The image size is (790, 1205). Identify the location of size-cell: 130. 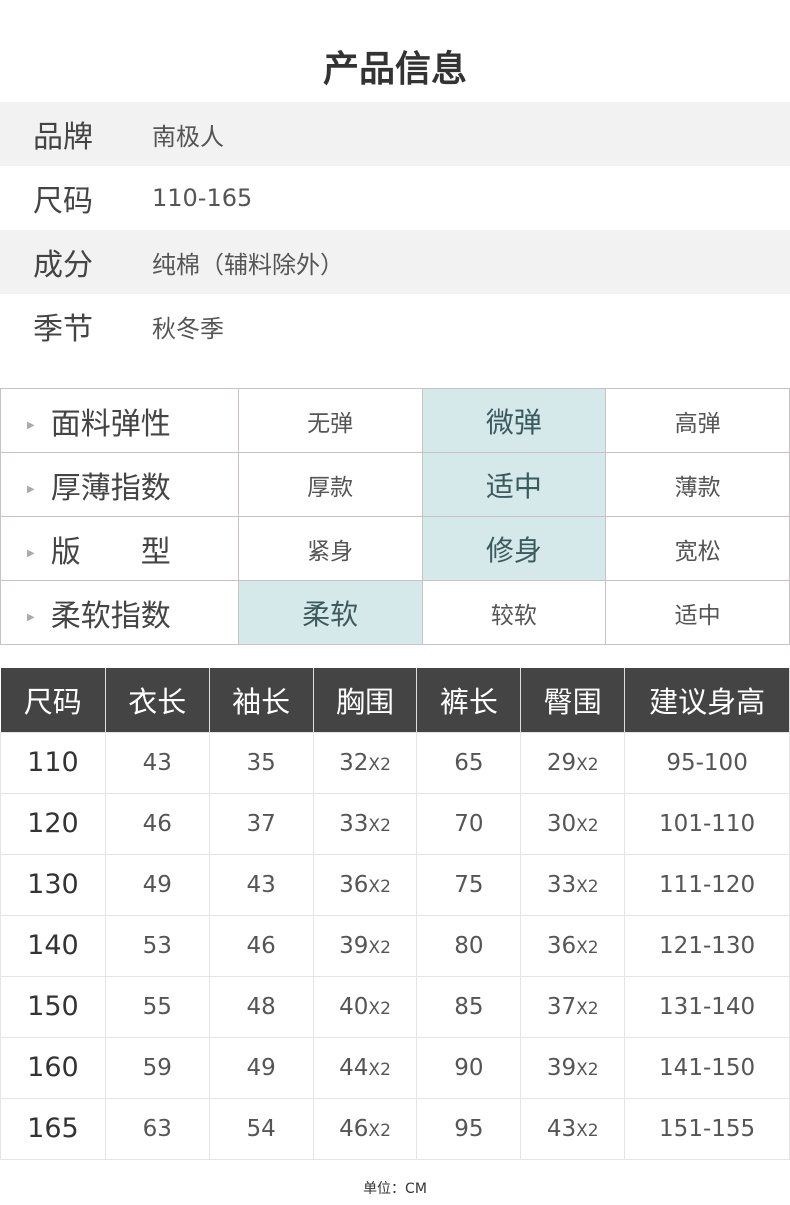
(53, 884).